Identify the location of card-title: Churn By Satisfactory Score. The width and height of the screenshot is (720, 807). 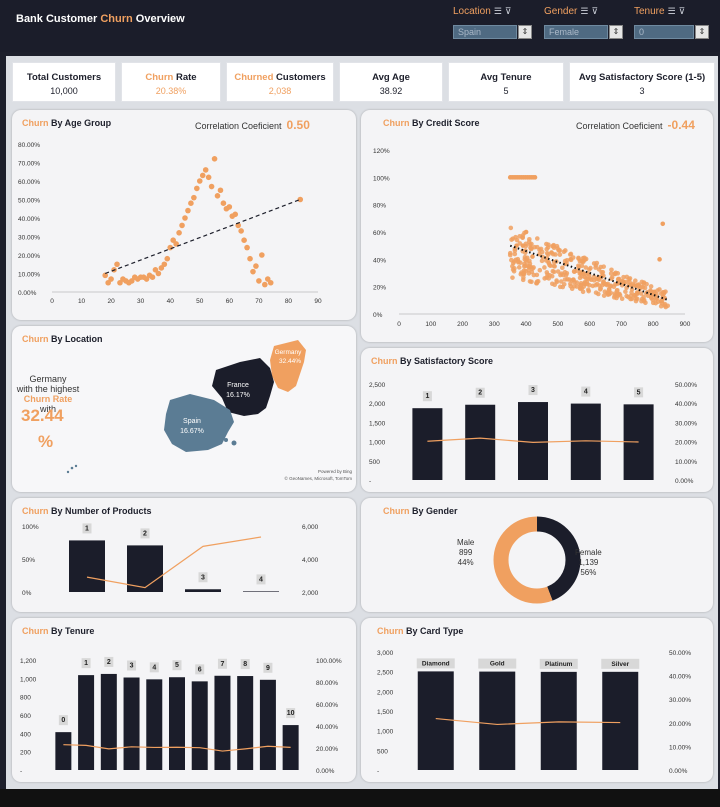
(432, 361).